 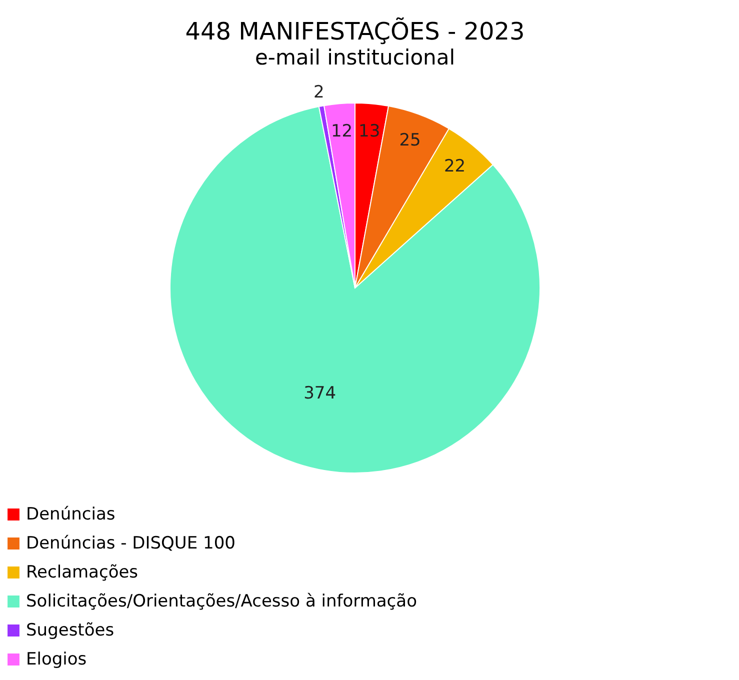 What do you see at coordinates (71, 514) in the screenshot?
I see `legend-label: Denúncias` at bounding box center [71, 514].